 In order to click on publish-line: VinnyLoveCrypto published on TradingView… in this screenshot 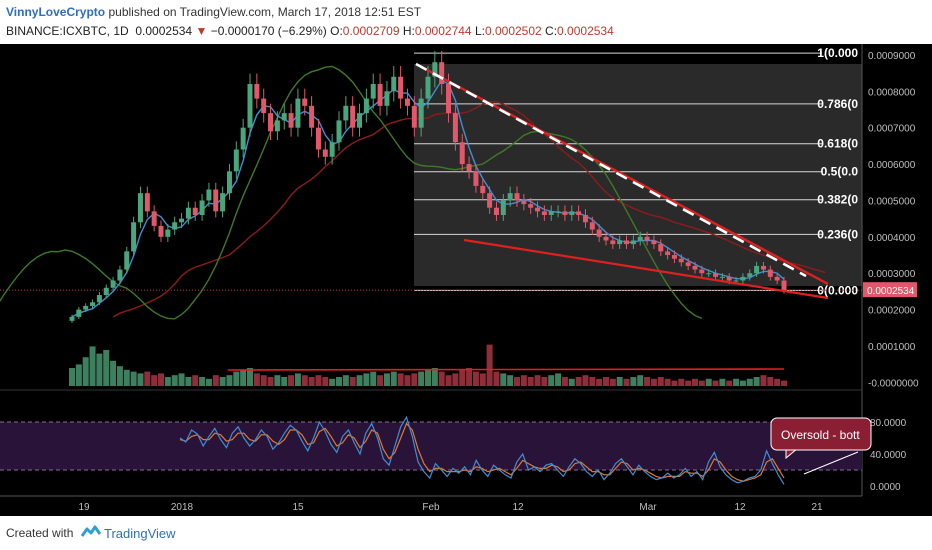, I will do `click(213, 12)`.